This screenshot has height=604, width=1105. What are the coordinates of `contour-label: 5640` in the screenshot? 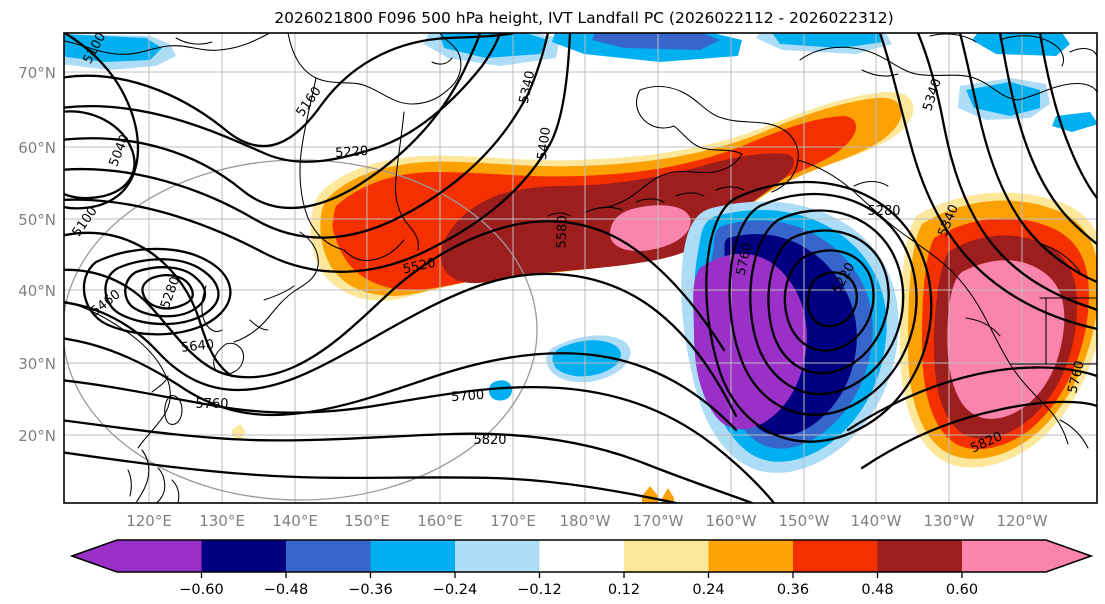 It's located at (197, 346).